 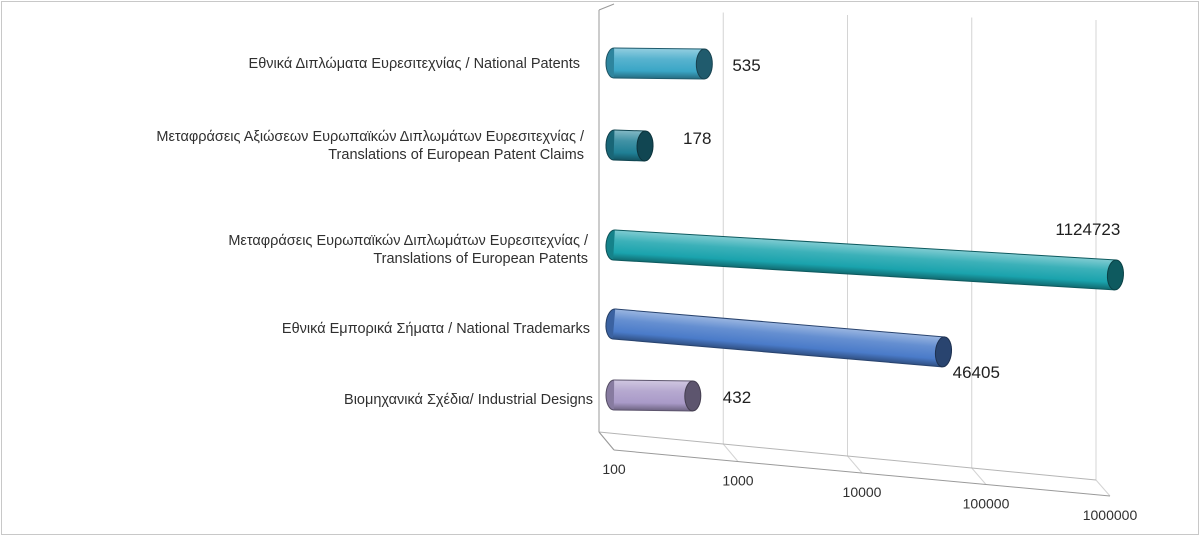 I want to click on floor-back-edge, so click(x=847, y=456).